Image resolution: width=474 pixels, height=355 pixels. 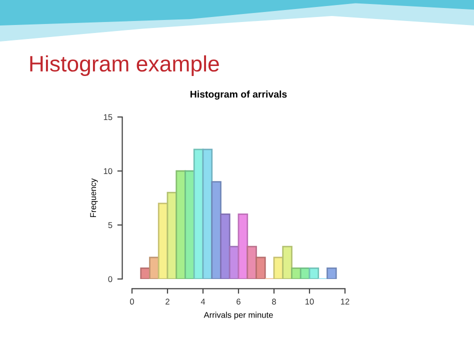 What do you see at coordinates (238, 301) in the screenshot?
I see `x-tick-label: 6` at bounding box center [238, 301].